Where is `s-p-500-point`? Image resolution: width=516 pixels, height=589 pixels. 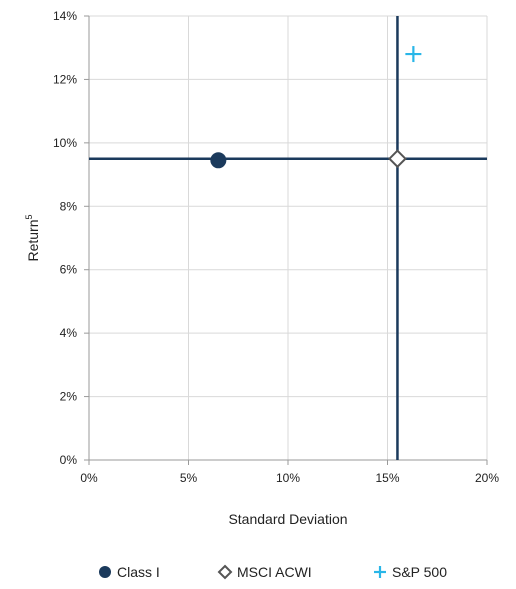
s-p-500-point is located at coordinates (413, 54).